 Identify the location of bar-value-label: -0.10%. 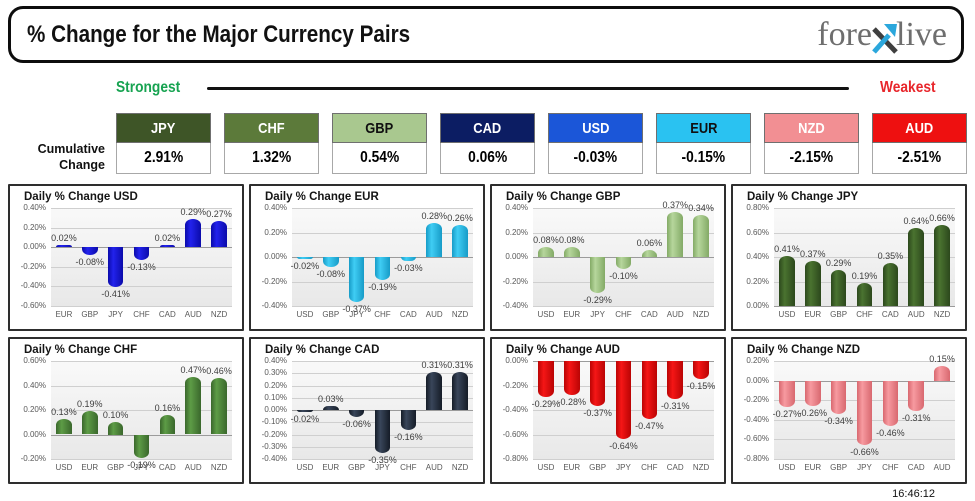
(623, 276).